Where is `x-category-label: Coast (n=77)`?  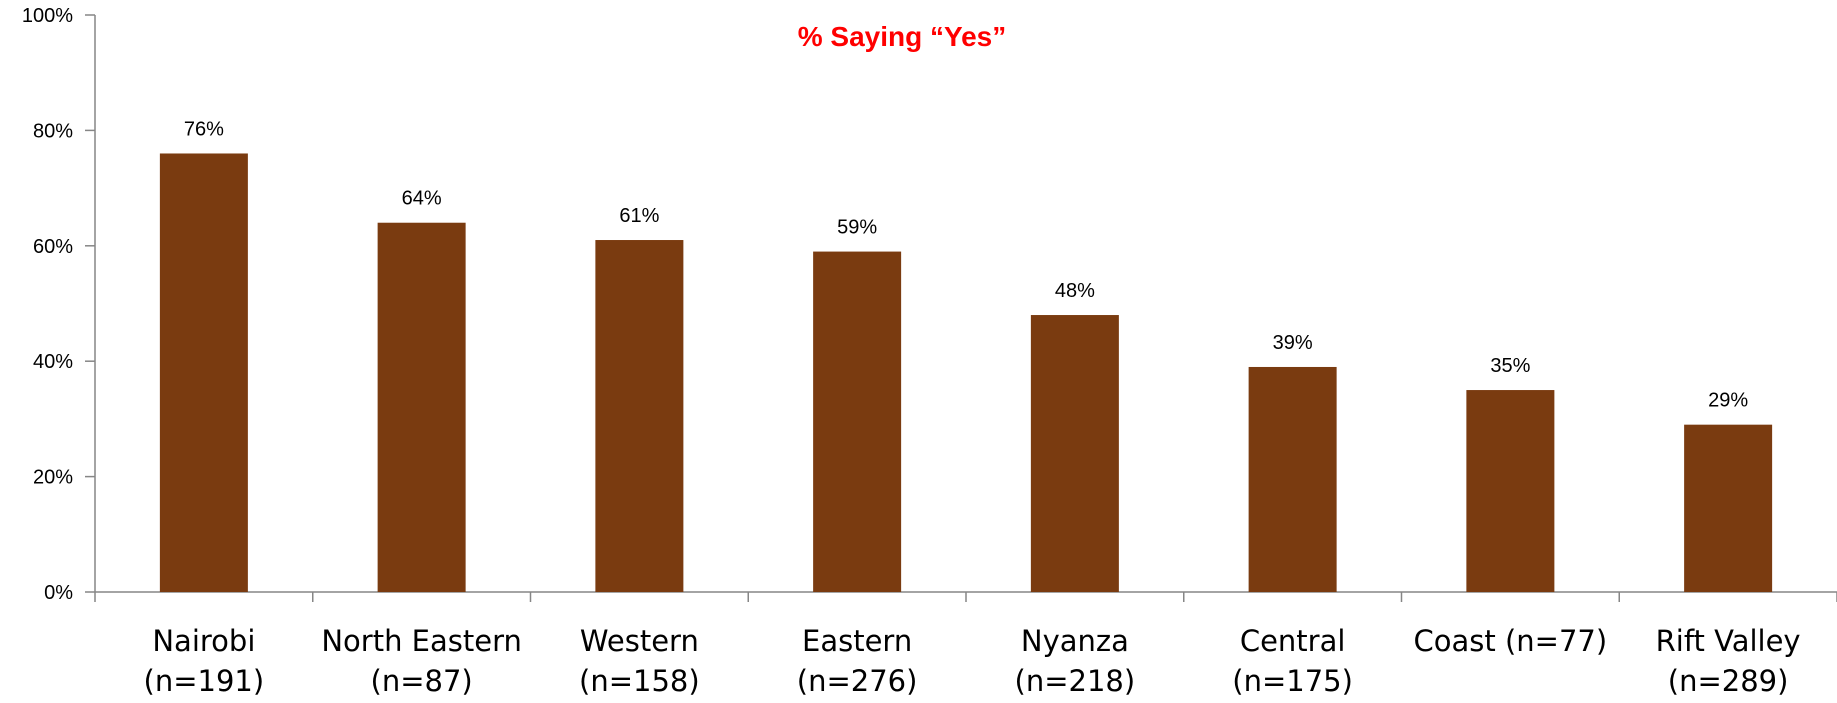
x-category-label: Coast (n=77) is located at coordinates (1511, 641).